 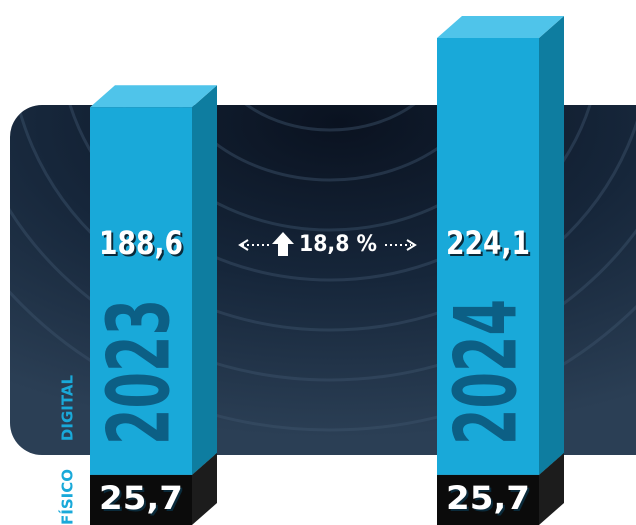 What do you see at coordinates (486, 372) in the screenshot?
I see `category-label: 2024` at bounding box center [486, 372].